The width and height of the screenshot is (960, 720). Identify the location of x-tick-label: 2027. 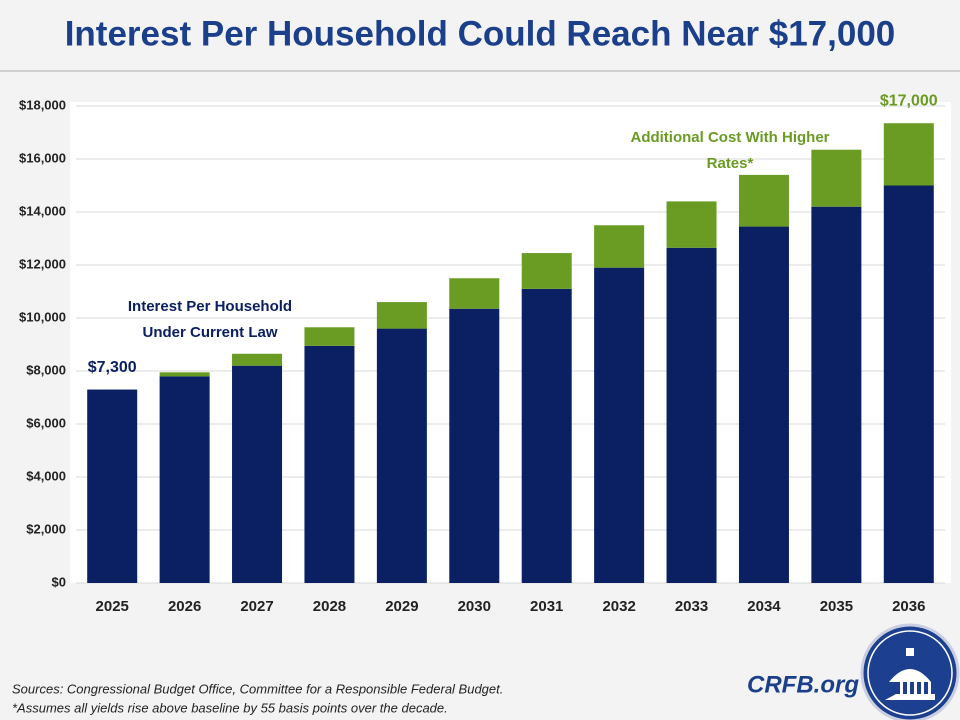
(256, 606).